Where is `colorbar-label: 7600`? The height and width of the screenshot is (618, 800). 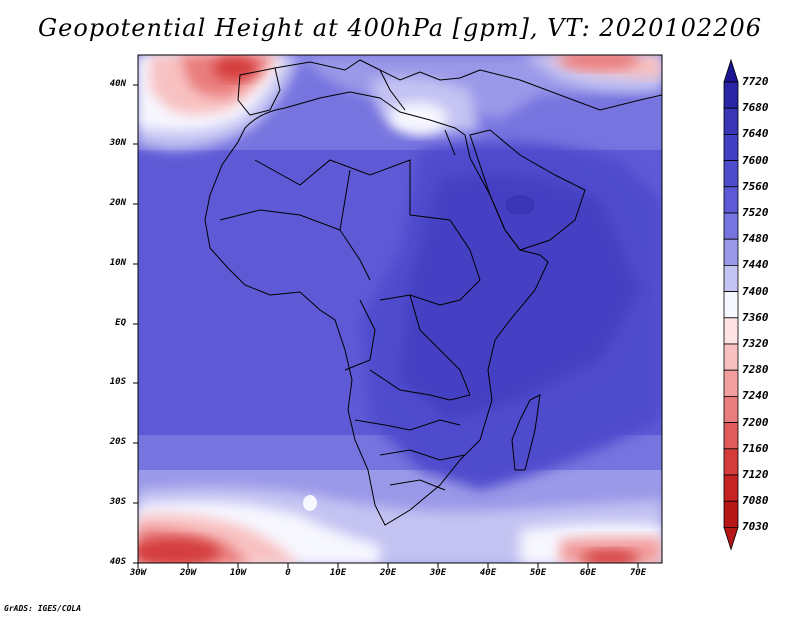
colorbar-label: 7600 is located at coordinates (755, 160).